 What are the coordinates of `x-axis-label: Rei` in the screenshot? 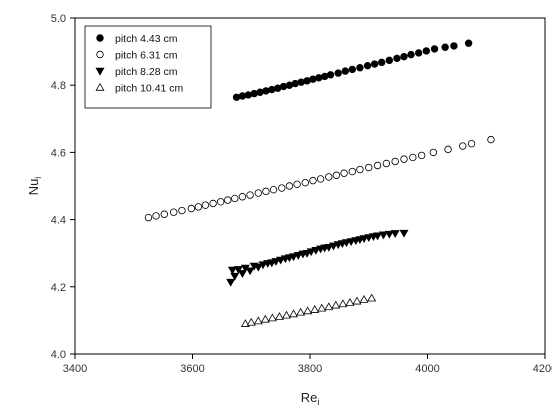 It's located at (310, 398).